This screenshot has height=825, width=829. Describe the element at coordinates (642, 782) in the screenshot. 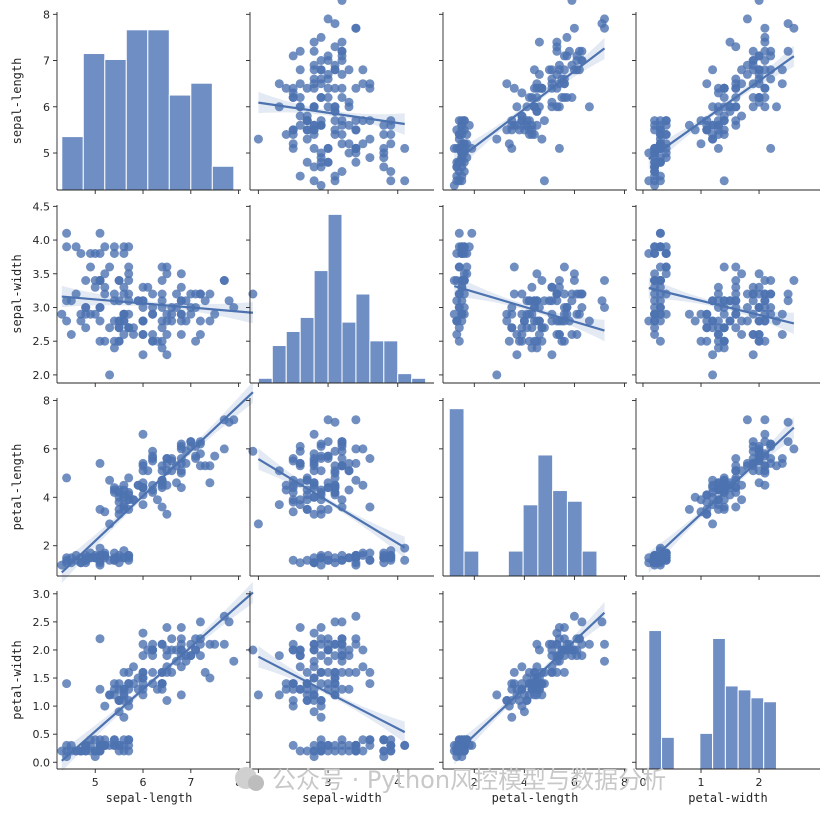

I see `x-tick-label: 0` at that location.